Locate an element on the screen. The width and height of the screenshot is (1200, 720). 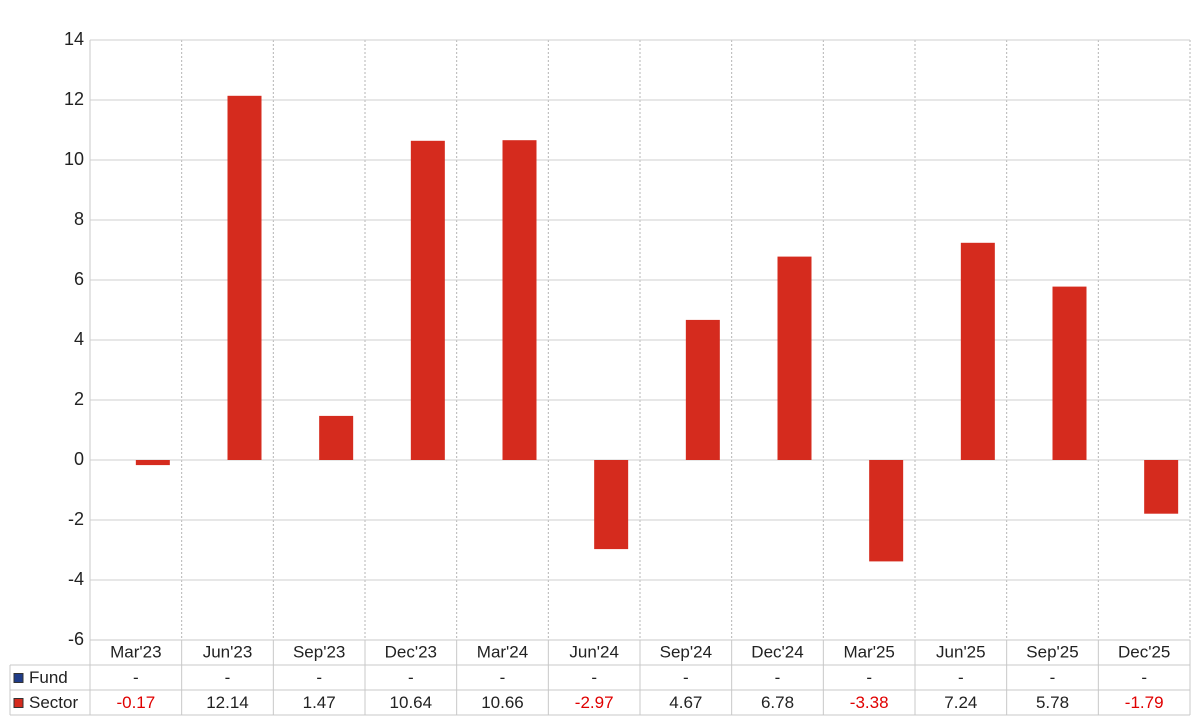
table-value: -2.97 is located at coordinates (594, 702).